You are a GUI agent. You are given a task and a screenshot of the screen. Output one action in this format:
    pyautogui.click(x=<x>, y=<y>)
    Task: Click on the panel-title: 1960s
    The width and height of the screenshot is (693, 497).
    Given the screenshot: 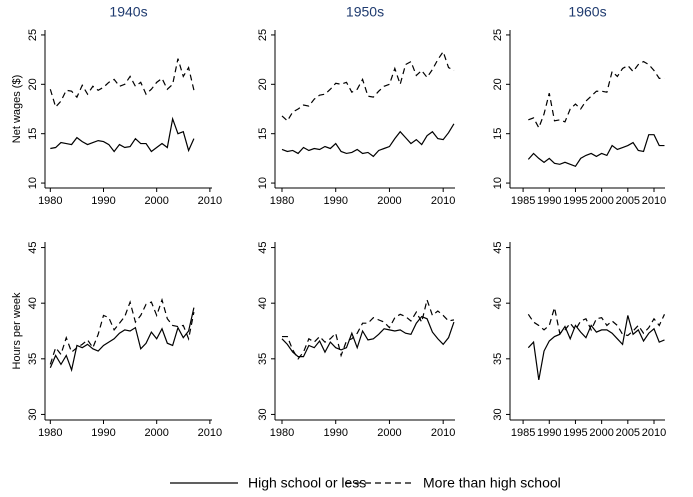 What is the action you would take?
    pyautogui.click(x=587, y=12)
    